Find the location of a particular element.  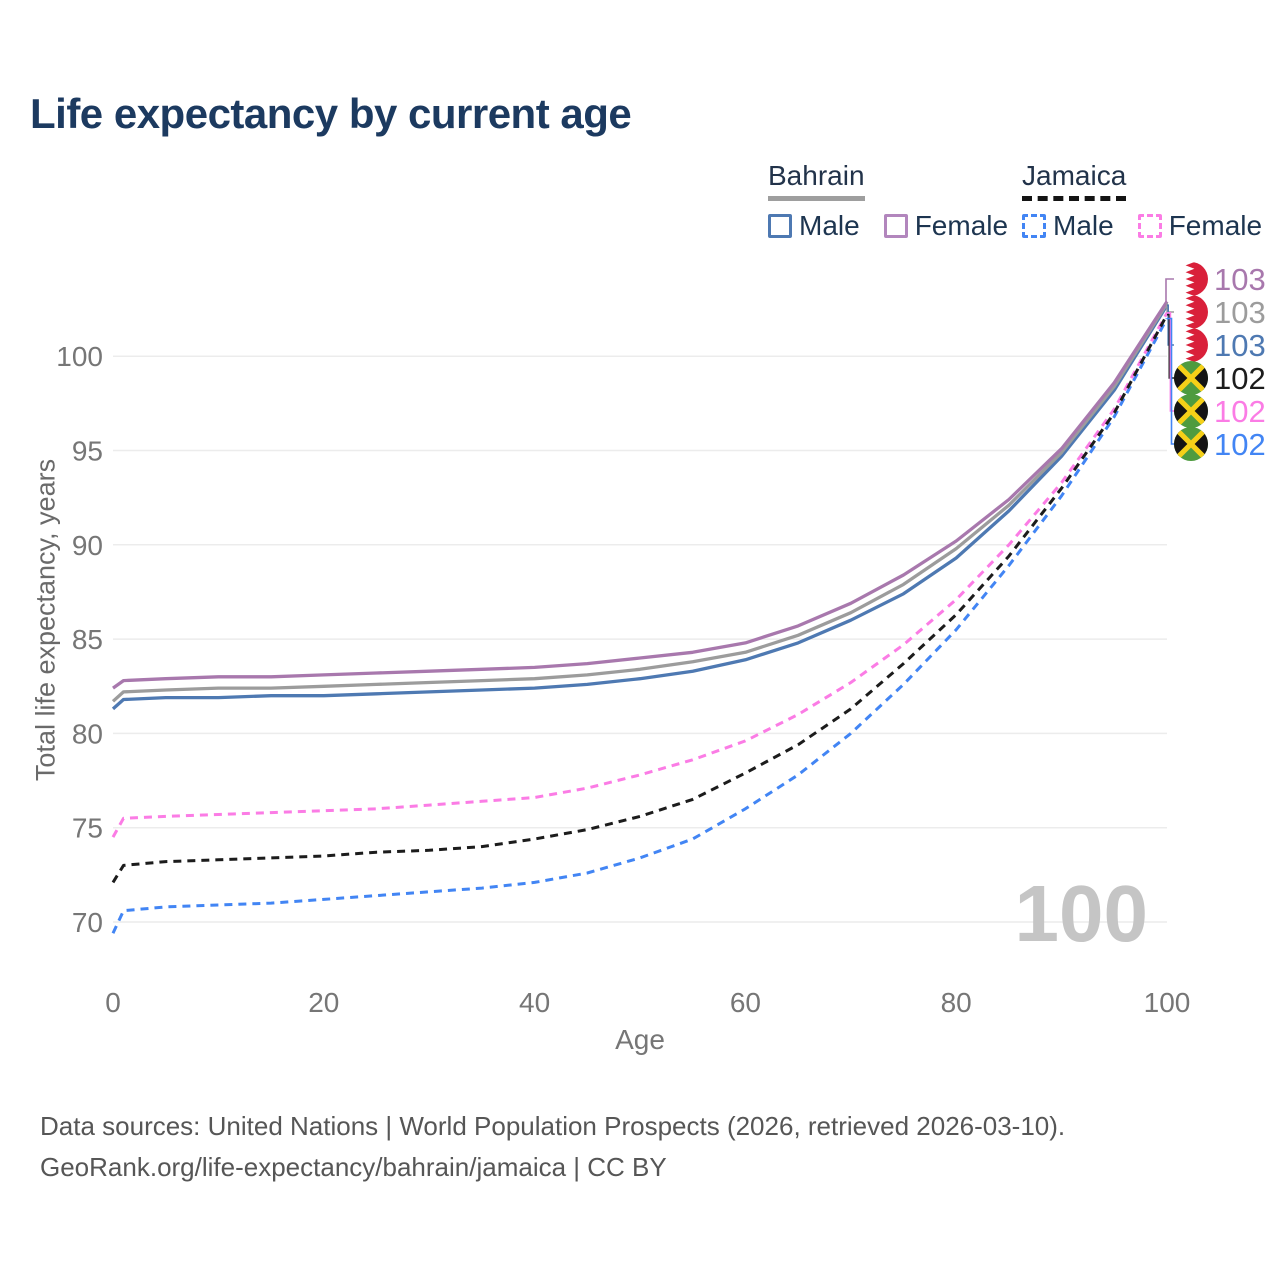

x-tick-label: 60 is located at coordinates (745, 1002).